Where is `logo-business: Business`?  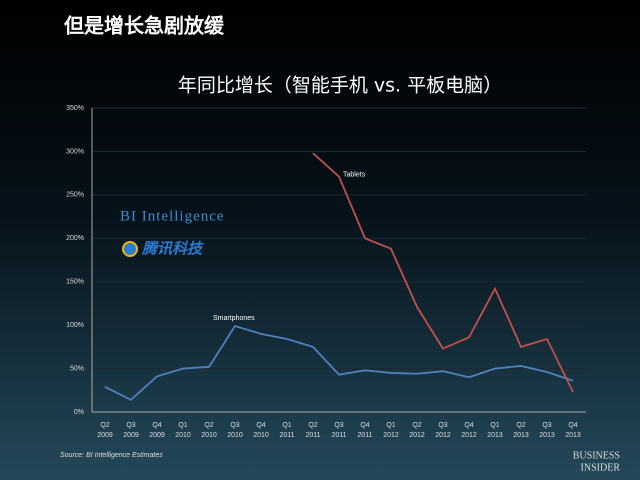
logo-business: Business is located at coordinates (596, 455).